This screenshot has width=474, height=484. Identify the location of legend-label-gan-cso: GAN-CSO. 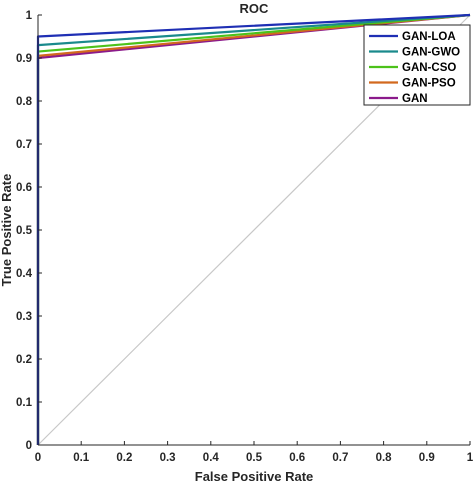
(429, 68).